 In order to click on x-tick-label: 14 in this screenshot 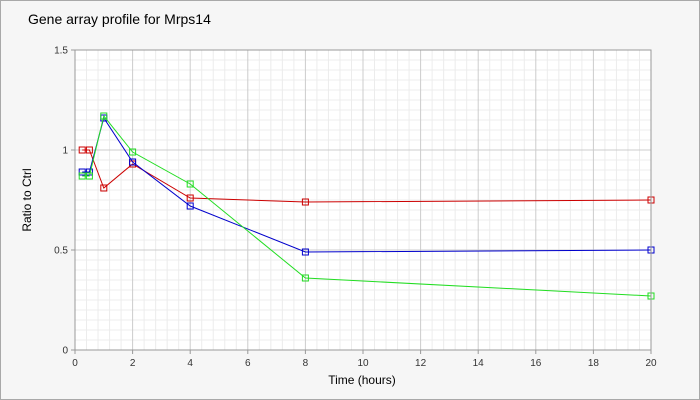, I will do `click(479, 363)`.